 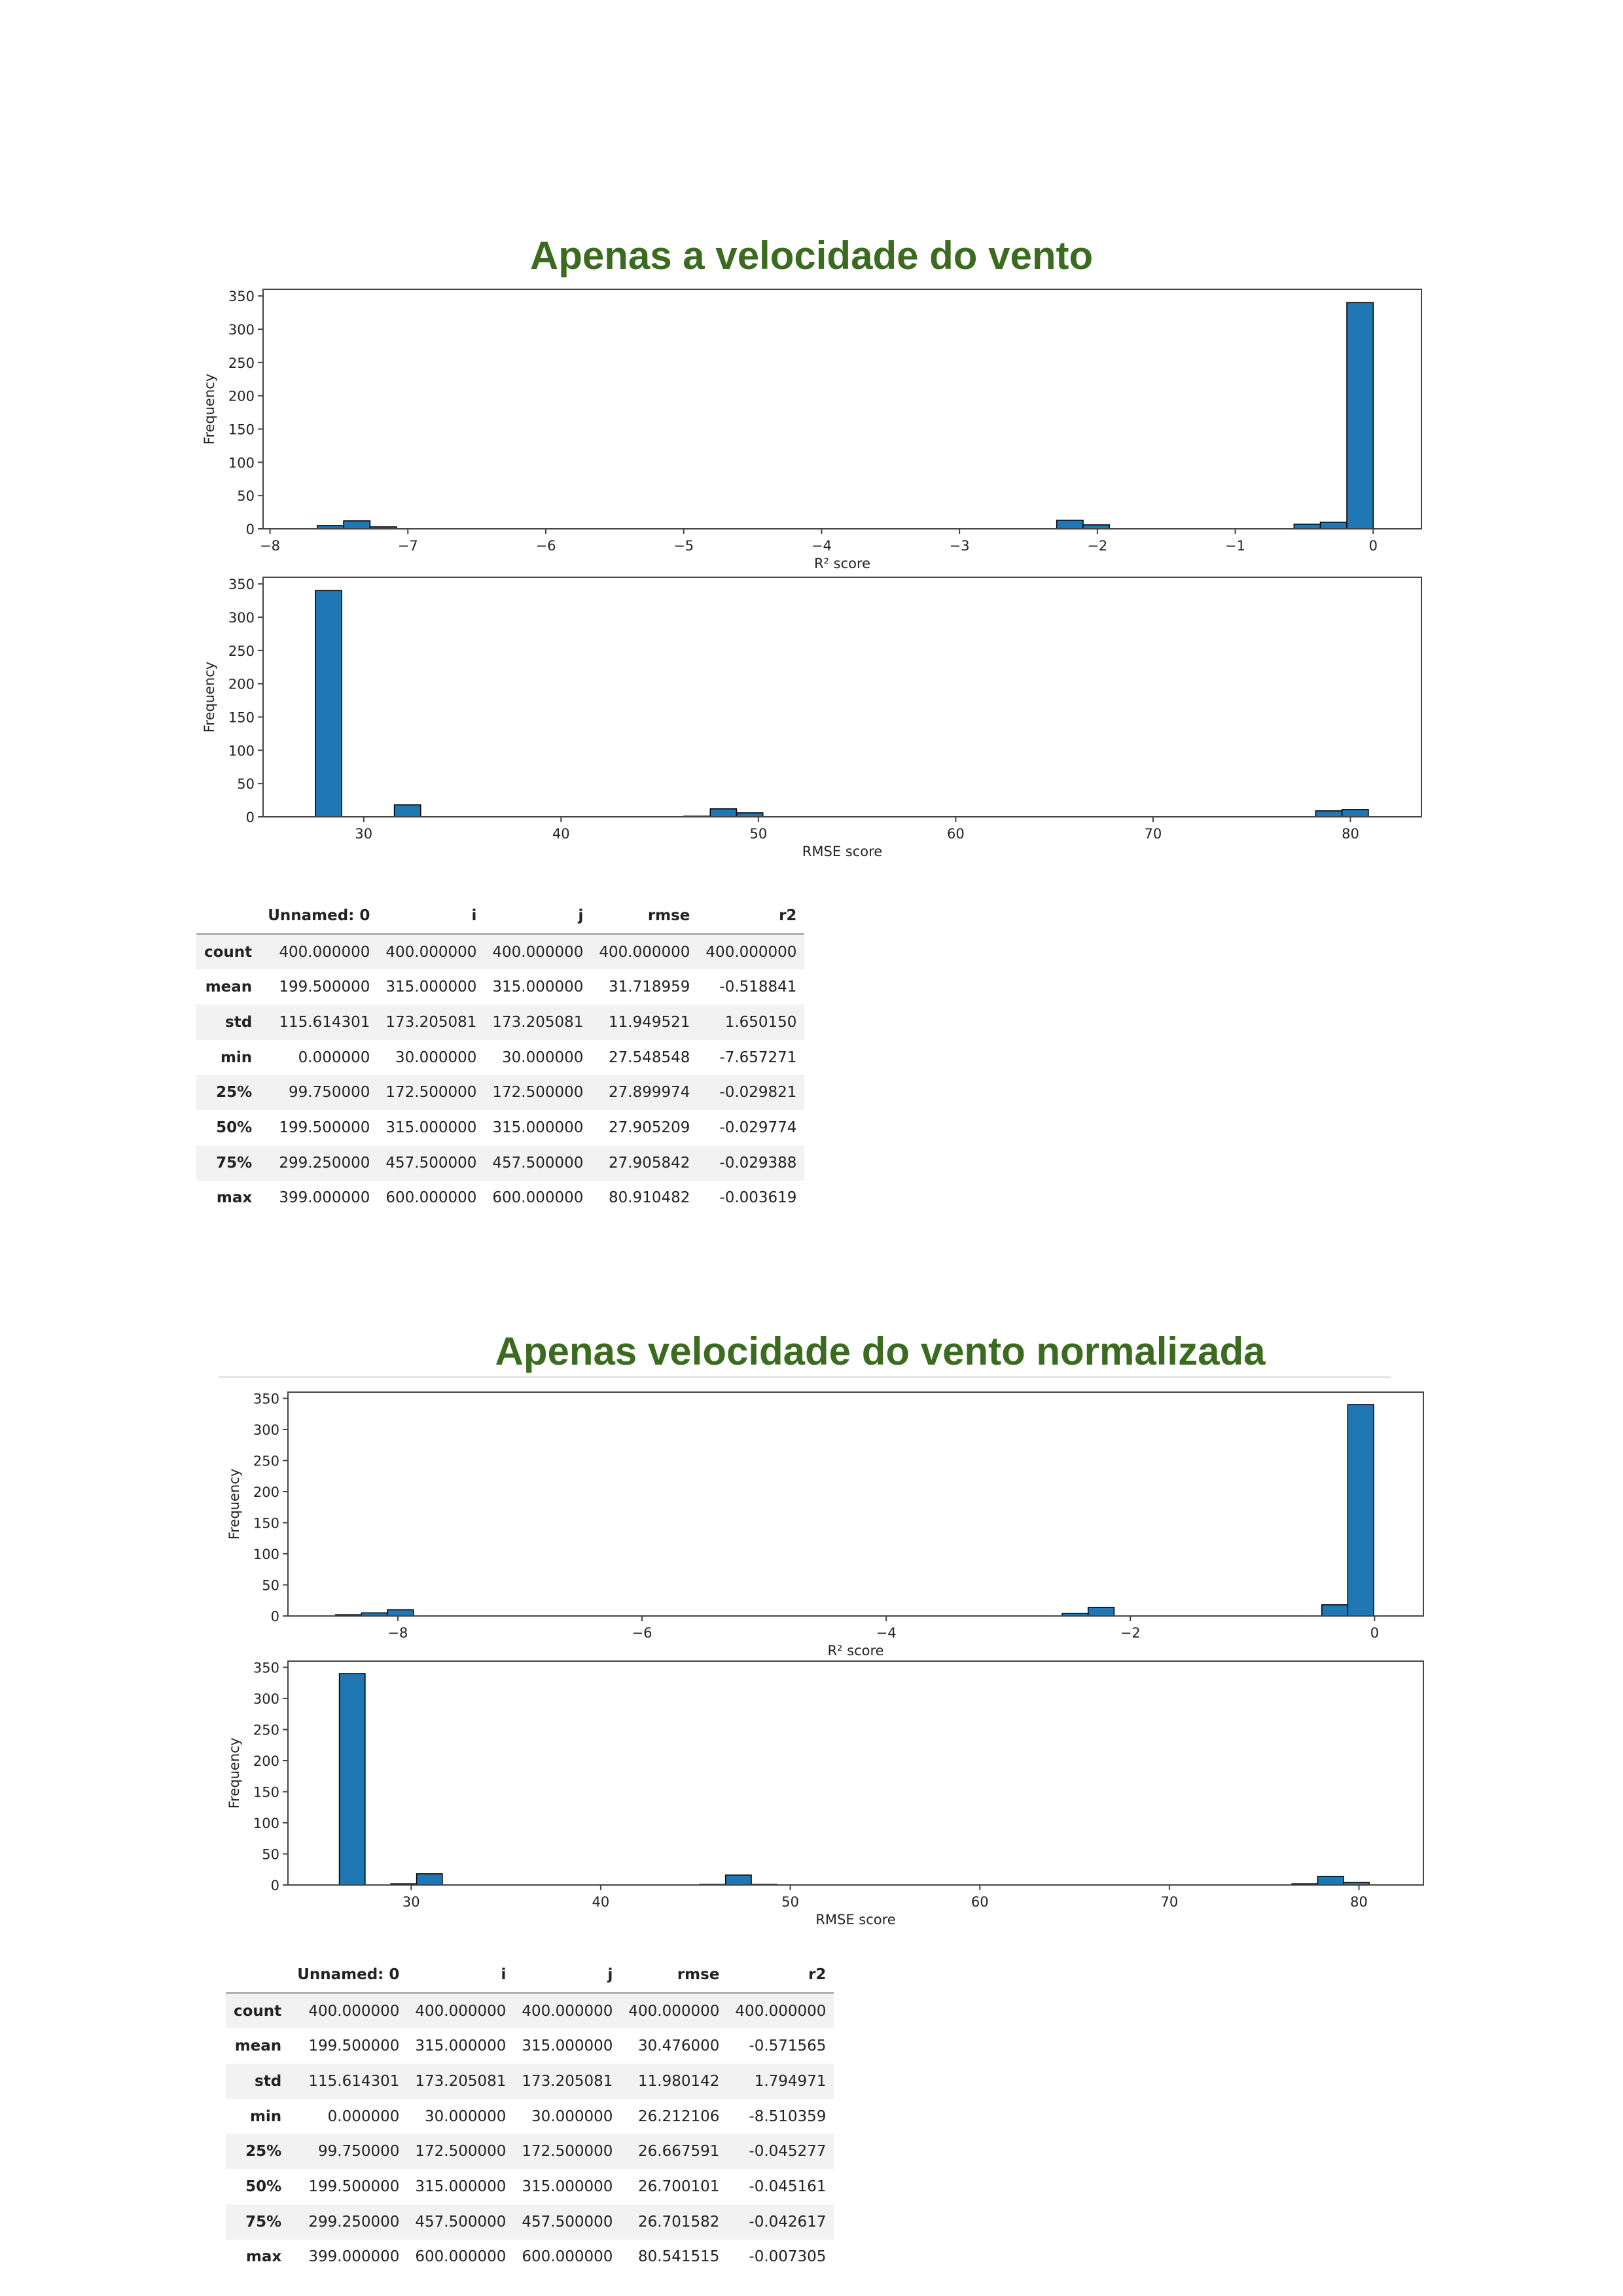 I want to click on table-cell: 299.250000, so click(x=354, y=2222).